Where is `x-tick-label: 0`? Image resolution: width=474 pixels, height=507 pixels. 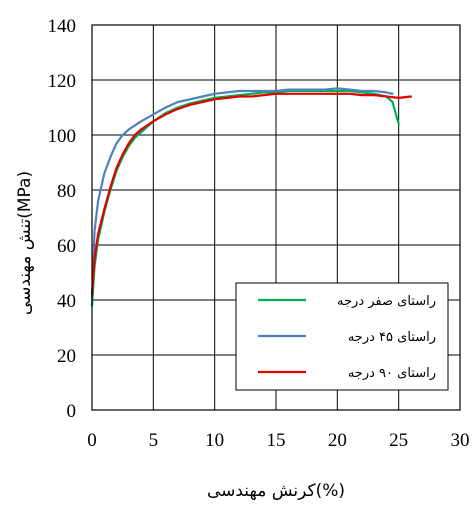 x-tick-label: 0 is located at coordinates (92, 440).